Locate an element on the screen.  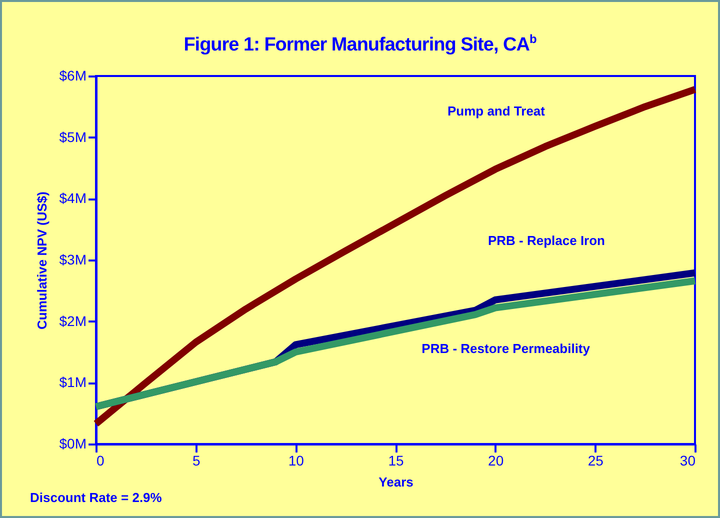
y-tick-label: $0M is located at coordinates (72, 444).